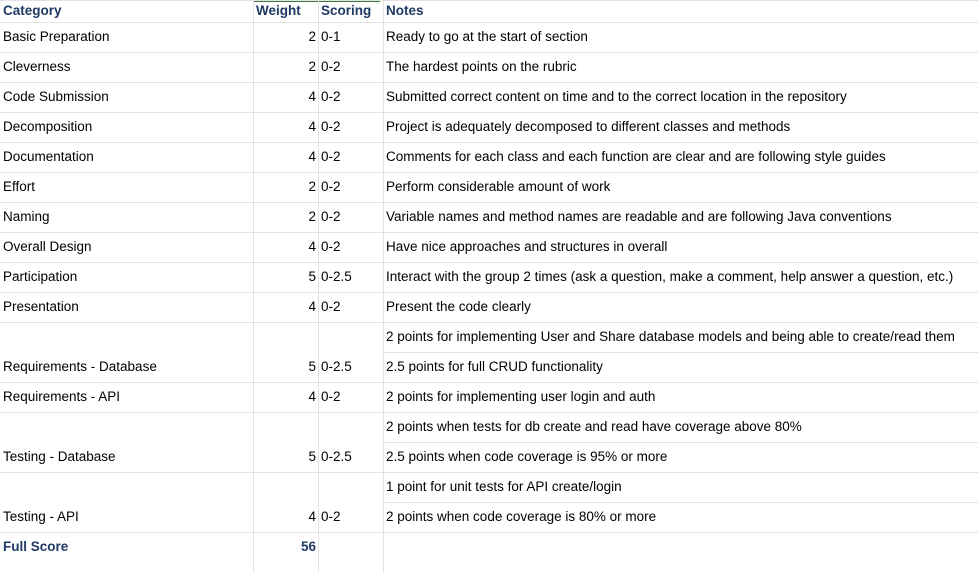 This screenshot has width=978, height=572. I want to click on scoring-cell: 0-1, so click(331, 36).